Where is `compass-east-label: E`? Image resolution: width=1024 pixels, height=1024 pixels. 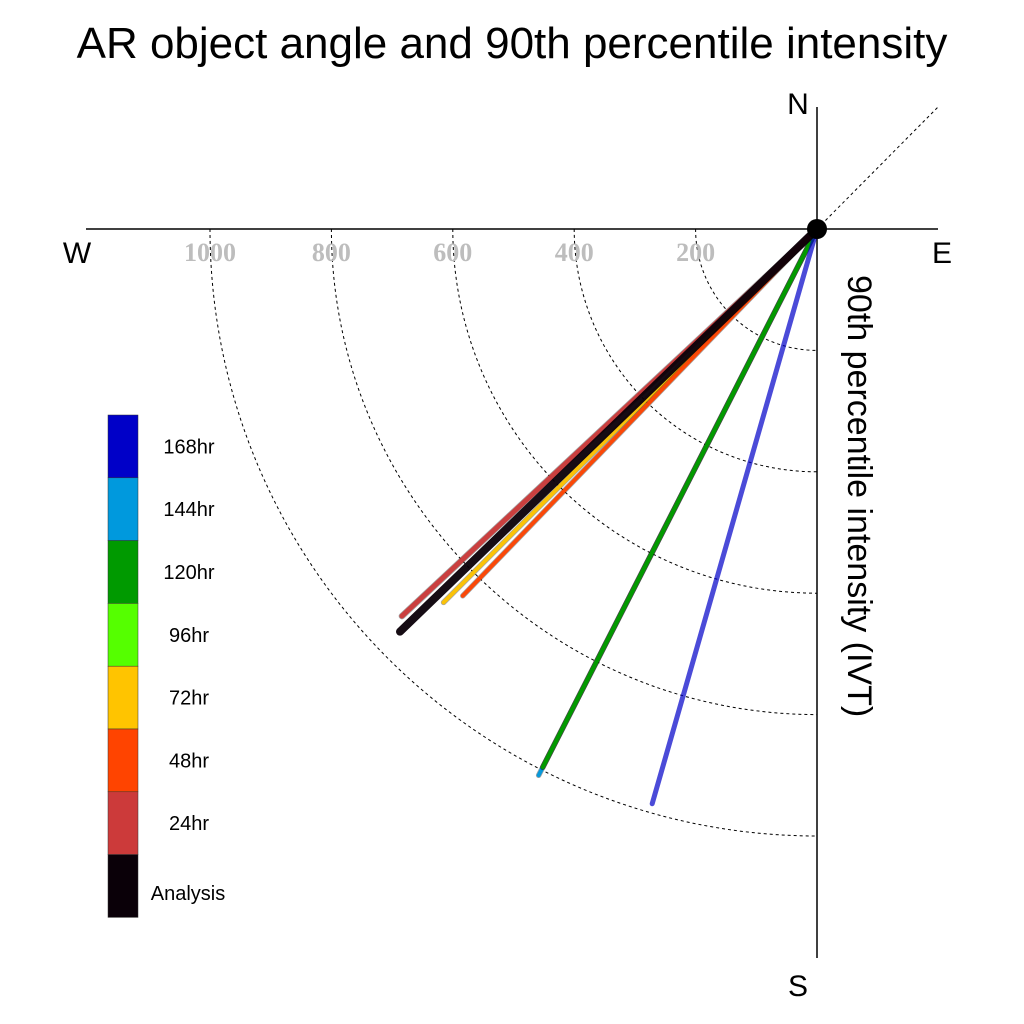 compass-east-label: E is located at coordinates (942, 253).